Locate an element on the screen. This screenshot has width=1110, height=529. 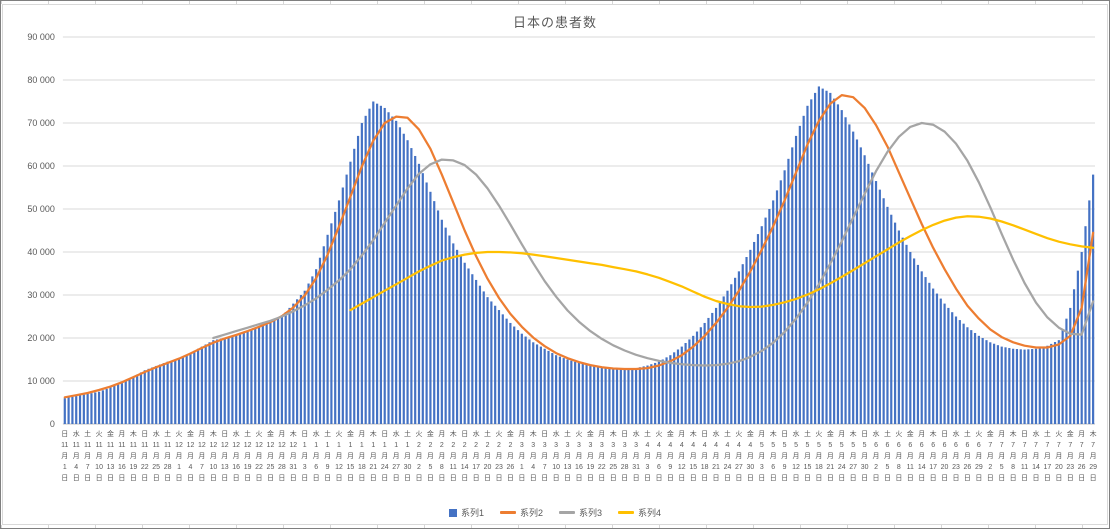
legend-item-系列3: 系列3 is located at coordinates (580, 512).